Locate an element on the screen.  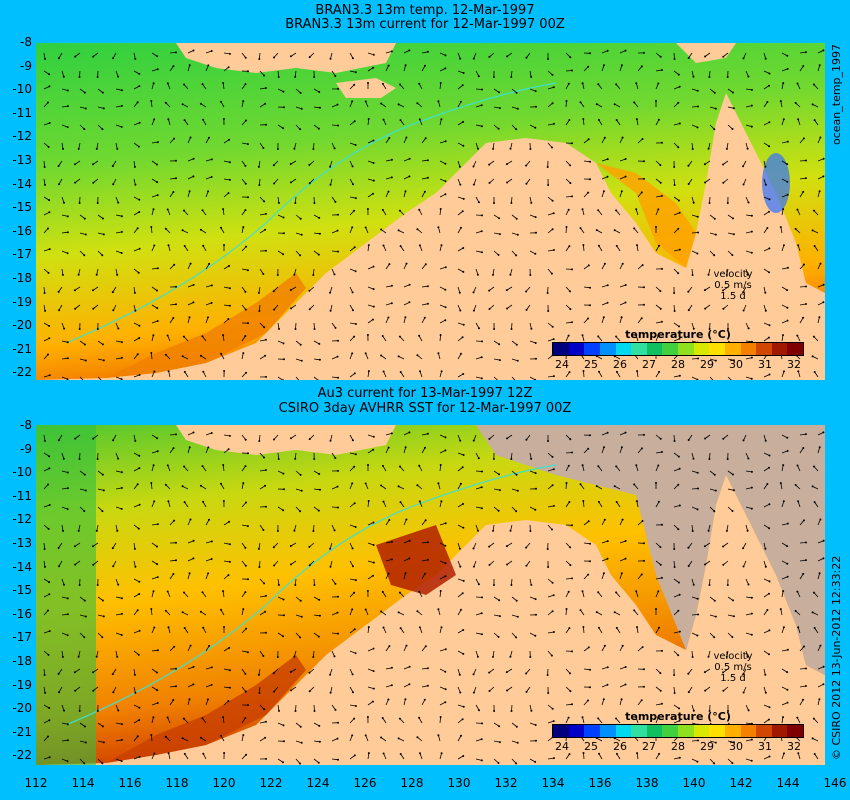
satellite-islands is located at coordinates (286, 440).